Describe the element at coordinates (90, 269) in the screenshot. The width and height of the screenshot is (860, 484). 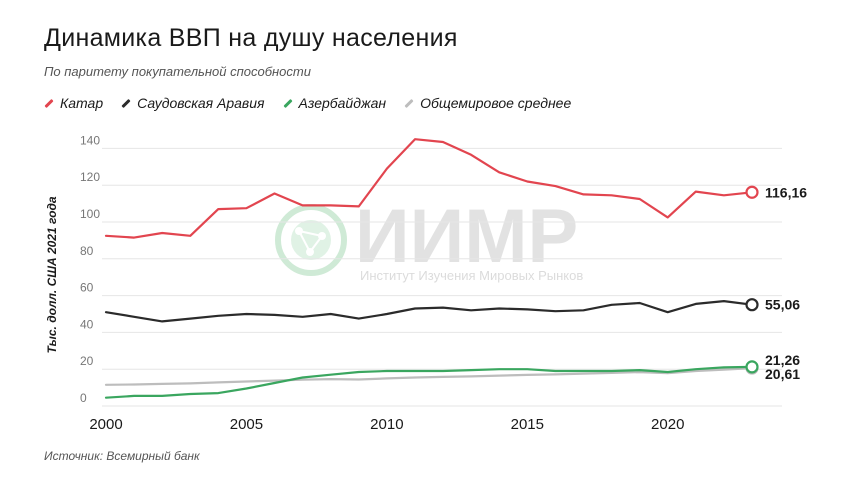
I see `y-axis: 0 20 40 60 80 100 120 140` at that location.